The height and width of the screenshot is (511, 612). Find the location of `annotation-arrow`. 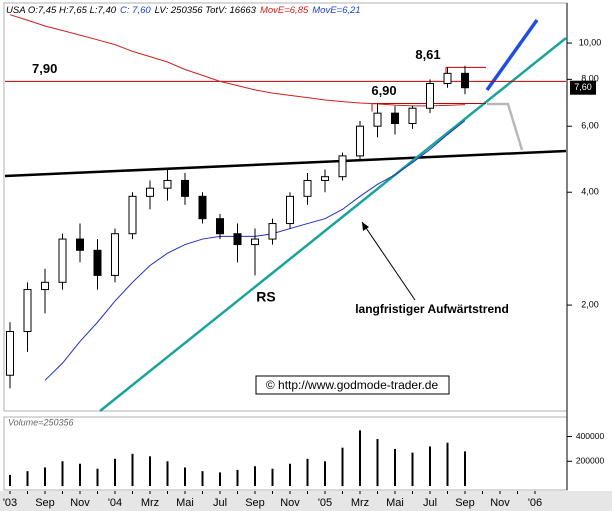

annotation-arrow is located at coordinates (388, 261).